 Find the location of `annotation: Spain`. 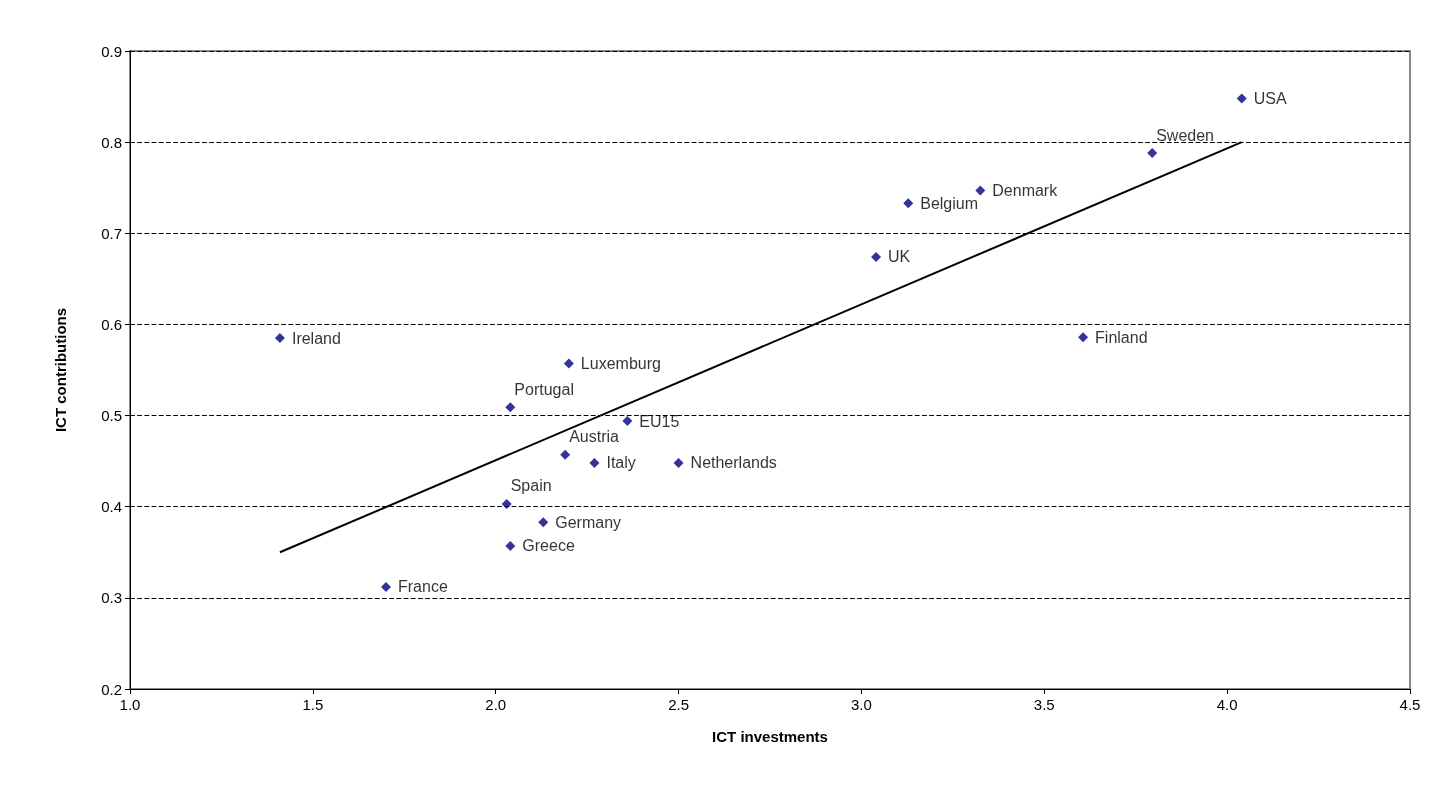

annotation: Spain is located at coordinates (531, 486).